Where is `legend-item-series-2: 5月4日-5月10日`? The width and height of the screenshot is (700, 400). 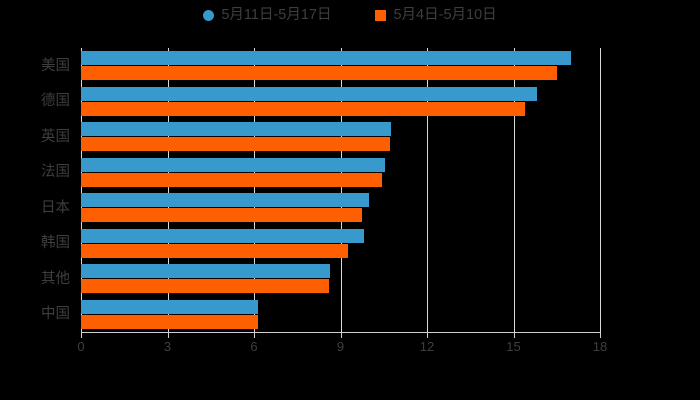
legend-item-series-2: 5月4日-5月10日 is located at coordinates (436, 15).